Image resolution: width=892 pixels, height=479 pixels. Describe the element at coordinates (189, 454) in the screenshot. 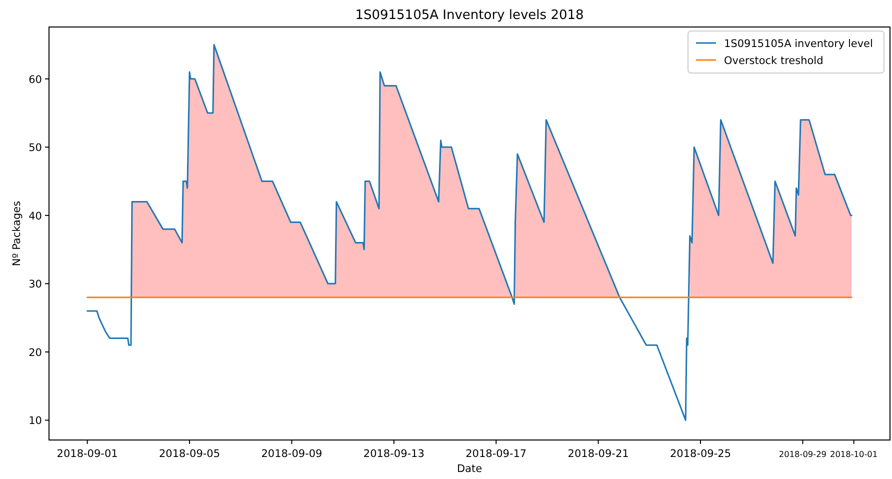

I see `x-tick-label: 2018-09-05` at that location.